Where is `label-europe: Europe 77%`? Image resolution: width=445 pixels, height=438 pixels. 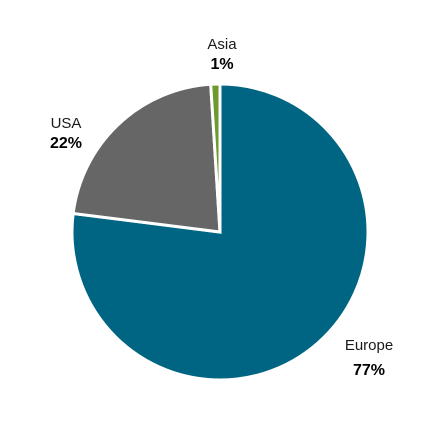 label-europe: Europe 77% is located at coordinates (369, 358).